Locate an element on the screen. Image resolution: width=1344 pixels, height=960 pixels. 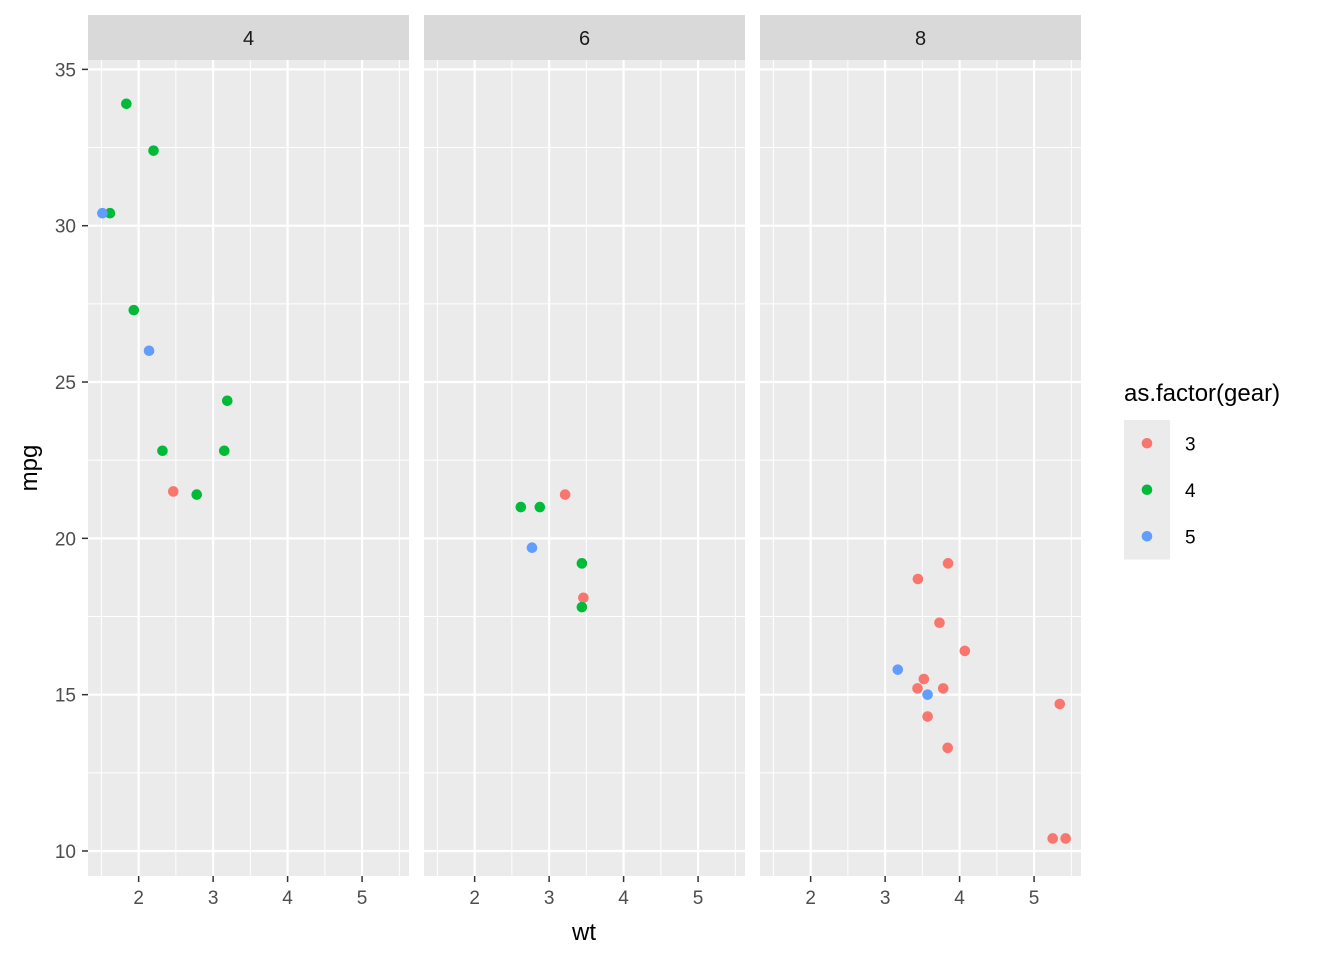
y-tick-label: 30 is located at coordinates (65, 227).